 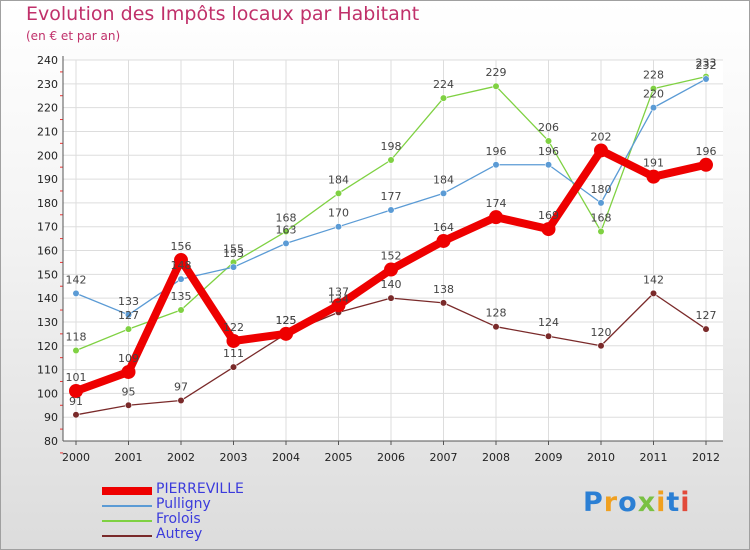 I want to click on data-label-autrey: 128, so click(x=496, y=313).